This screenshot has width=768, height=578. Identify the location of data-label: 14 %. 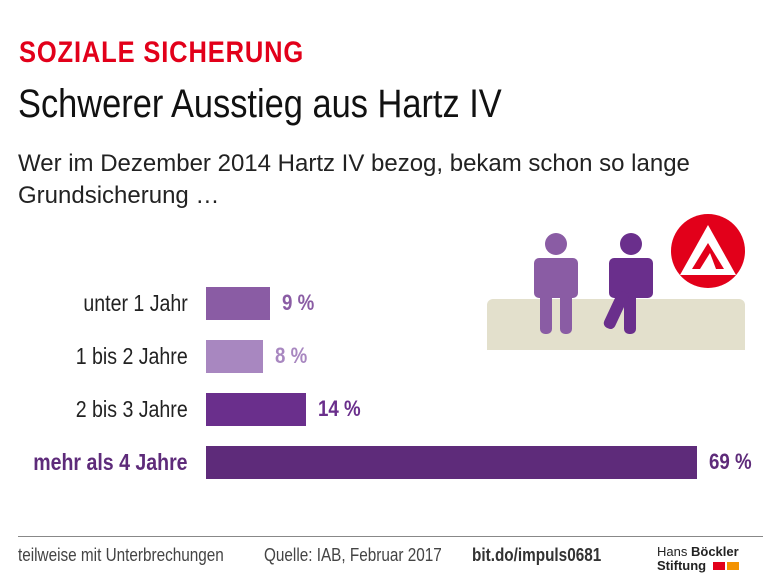
(339, 408).